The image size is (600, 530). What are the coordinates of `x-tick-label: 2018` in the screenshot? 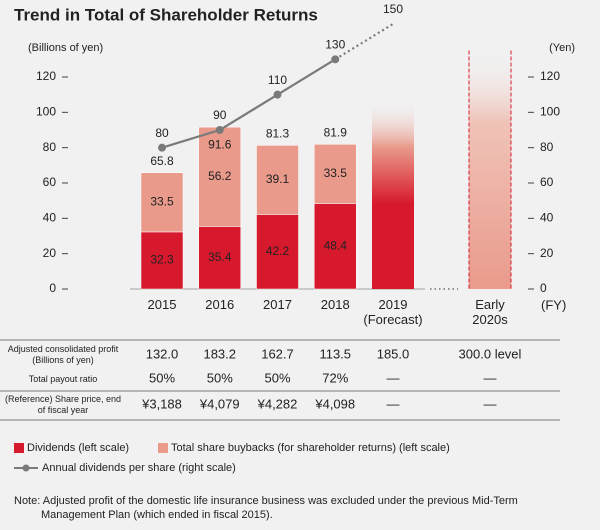 It's located at (335, 304).